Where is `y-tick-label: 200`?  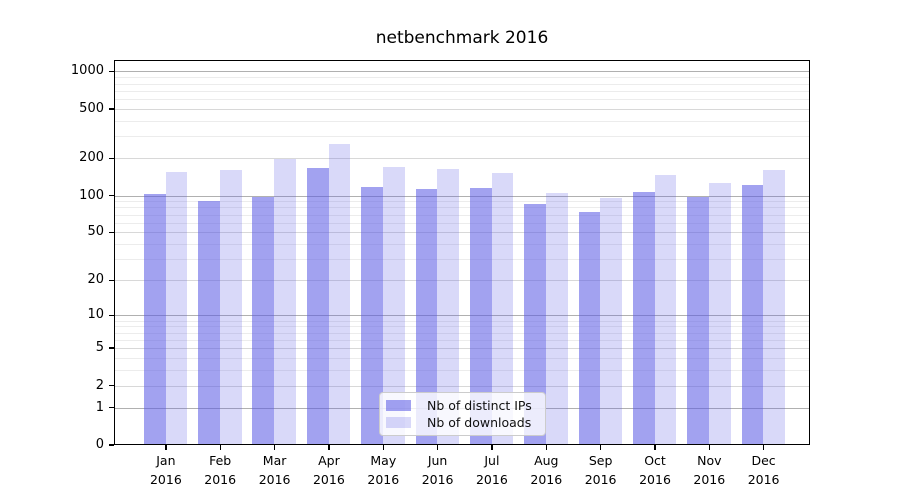 y-tick-label: 200 is located at coordinates (91, 158).